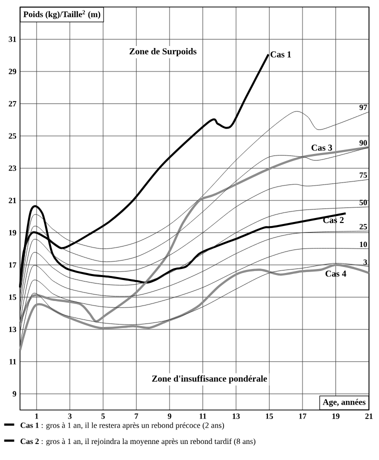  I want to click on series-label: Cas 1, so click(280, 54).